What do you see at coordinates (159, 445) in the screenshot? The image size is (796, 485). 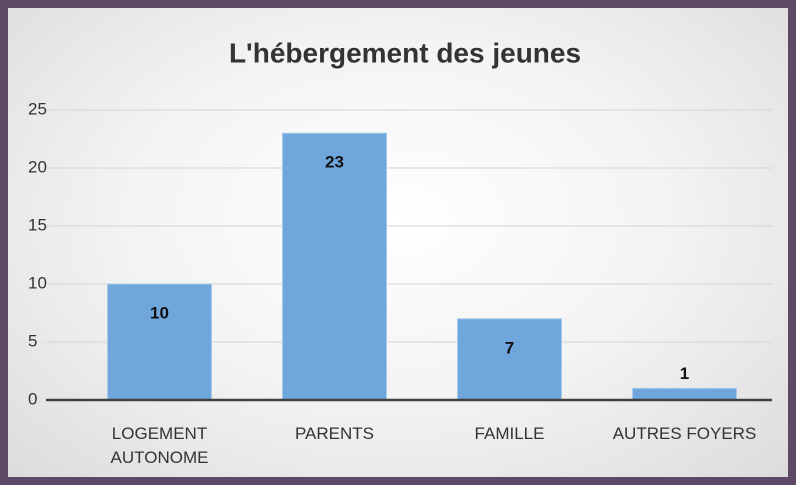 I see `x-tick-label: LOGEMENT AUTONOME` at bounding box center [159, 445].